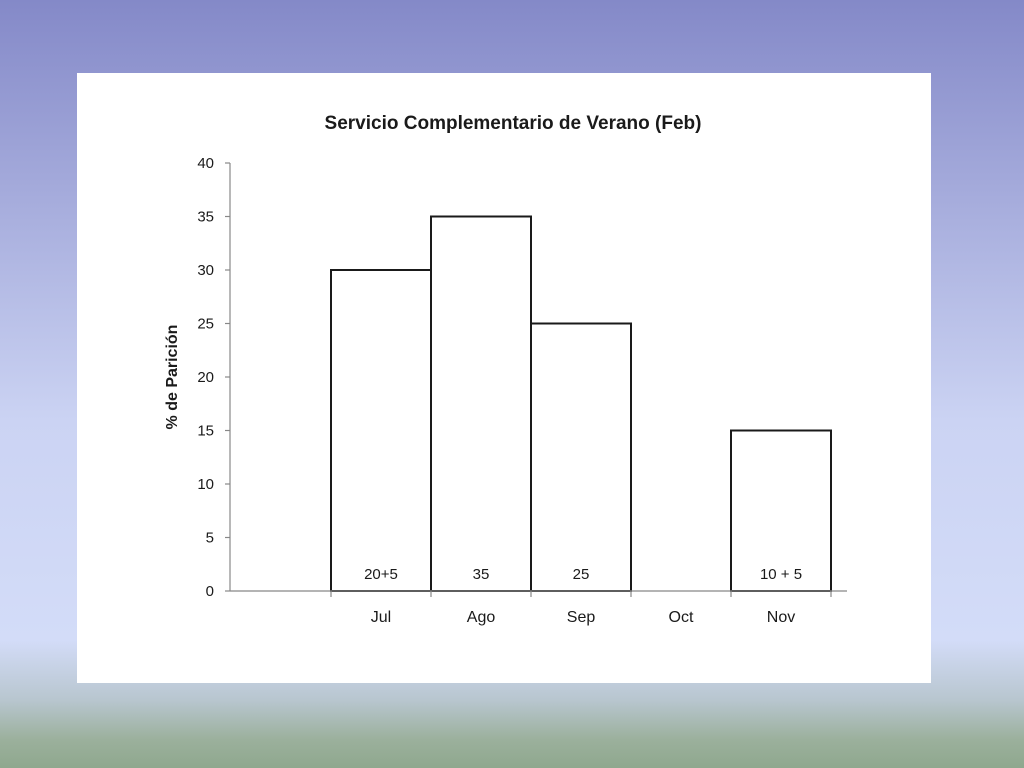 This screenshot has height=768, width=1024. Describe the element at coordinates (481, 617) in the screenshot. I see `x-tick-label: Ago` at that location.